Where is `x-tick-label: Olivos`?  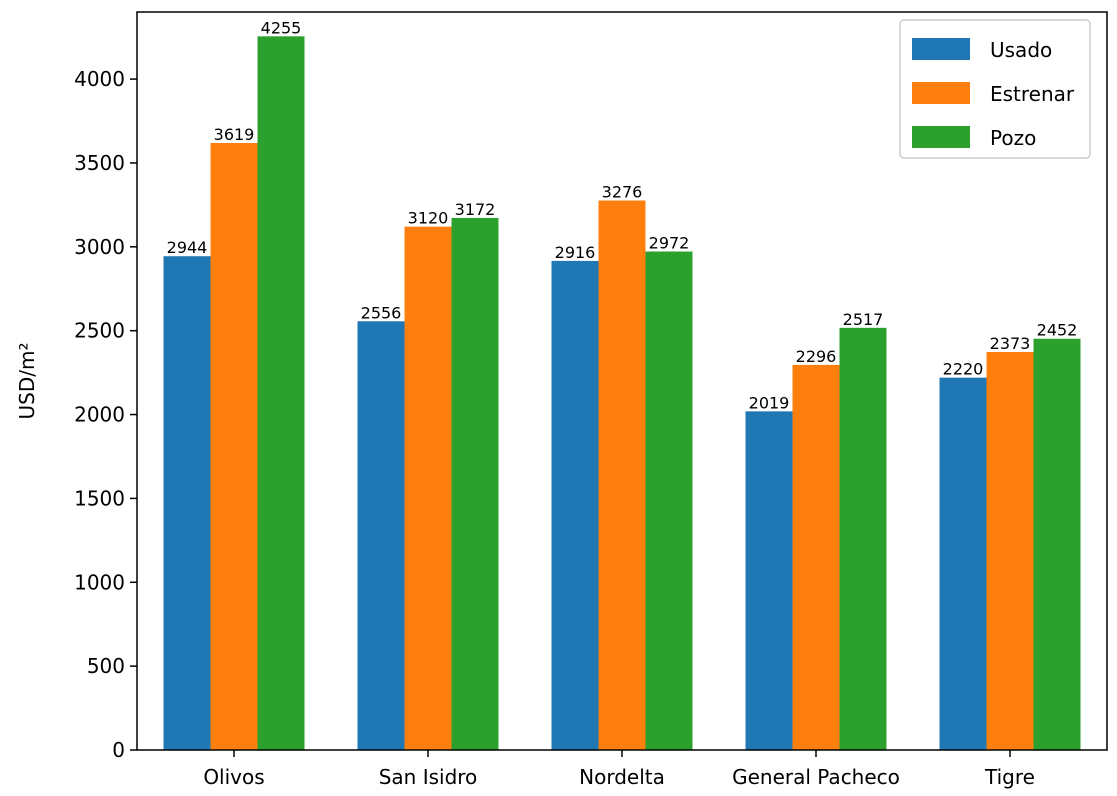 x-tick-label: Olivos is located at coordinates (233, 777).